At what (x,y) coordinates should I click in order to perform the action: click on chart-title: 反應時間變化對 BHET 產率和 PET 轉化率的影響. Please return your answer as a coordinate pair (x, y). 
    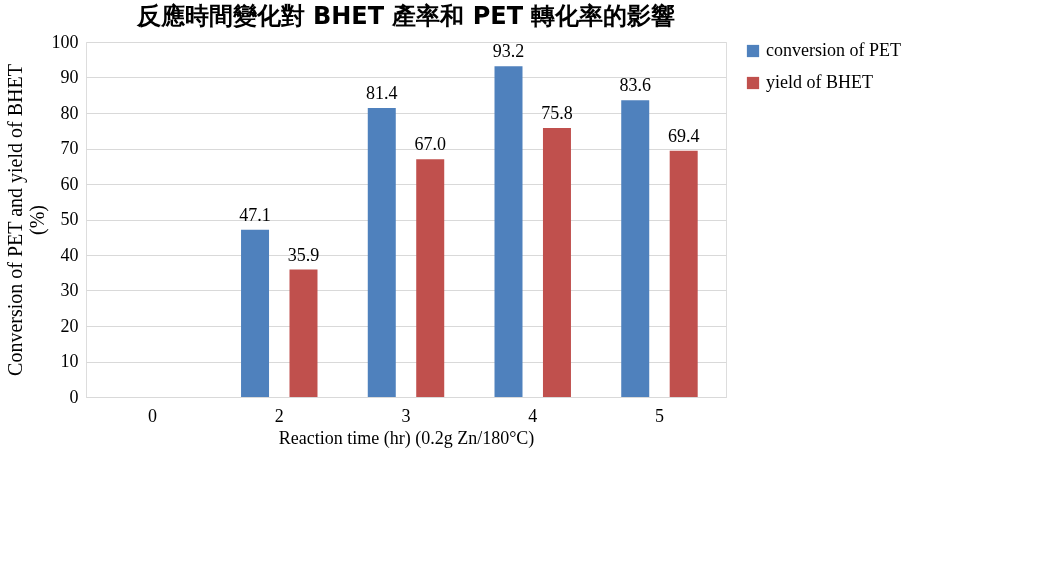
    Looking at the image, I should click on (405, 16).